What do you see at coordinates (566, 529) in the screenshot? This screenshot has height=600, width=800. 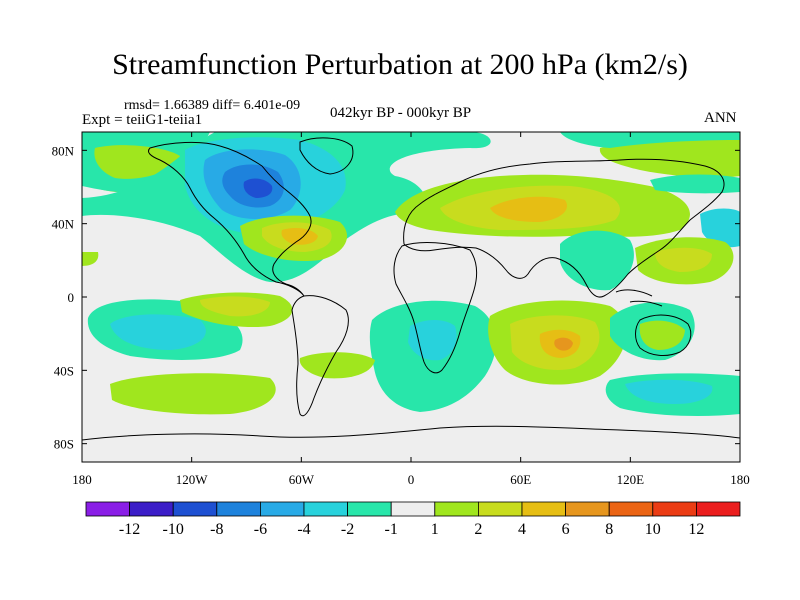 I see `colorbar-label: 6` at bounding box center [566, 529].